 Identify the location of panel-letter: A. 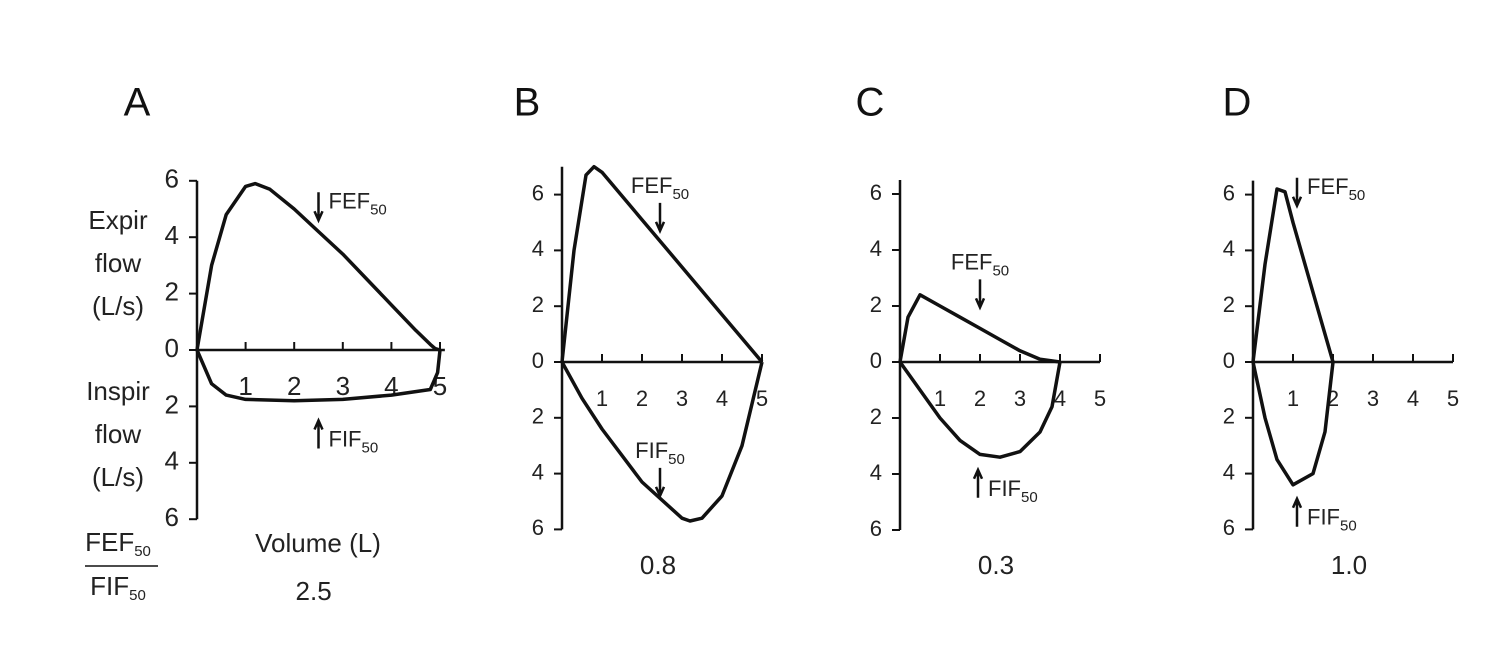
(137, 103).